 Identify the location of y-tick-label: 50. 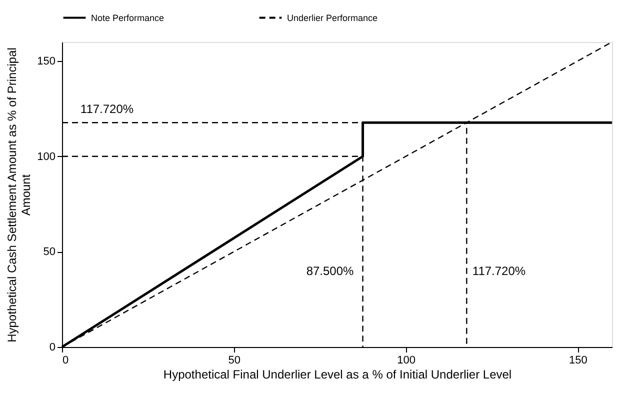
(49, 252).